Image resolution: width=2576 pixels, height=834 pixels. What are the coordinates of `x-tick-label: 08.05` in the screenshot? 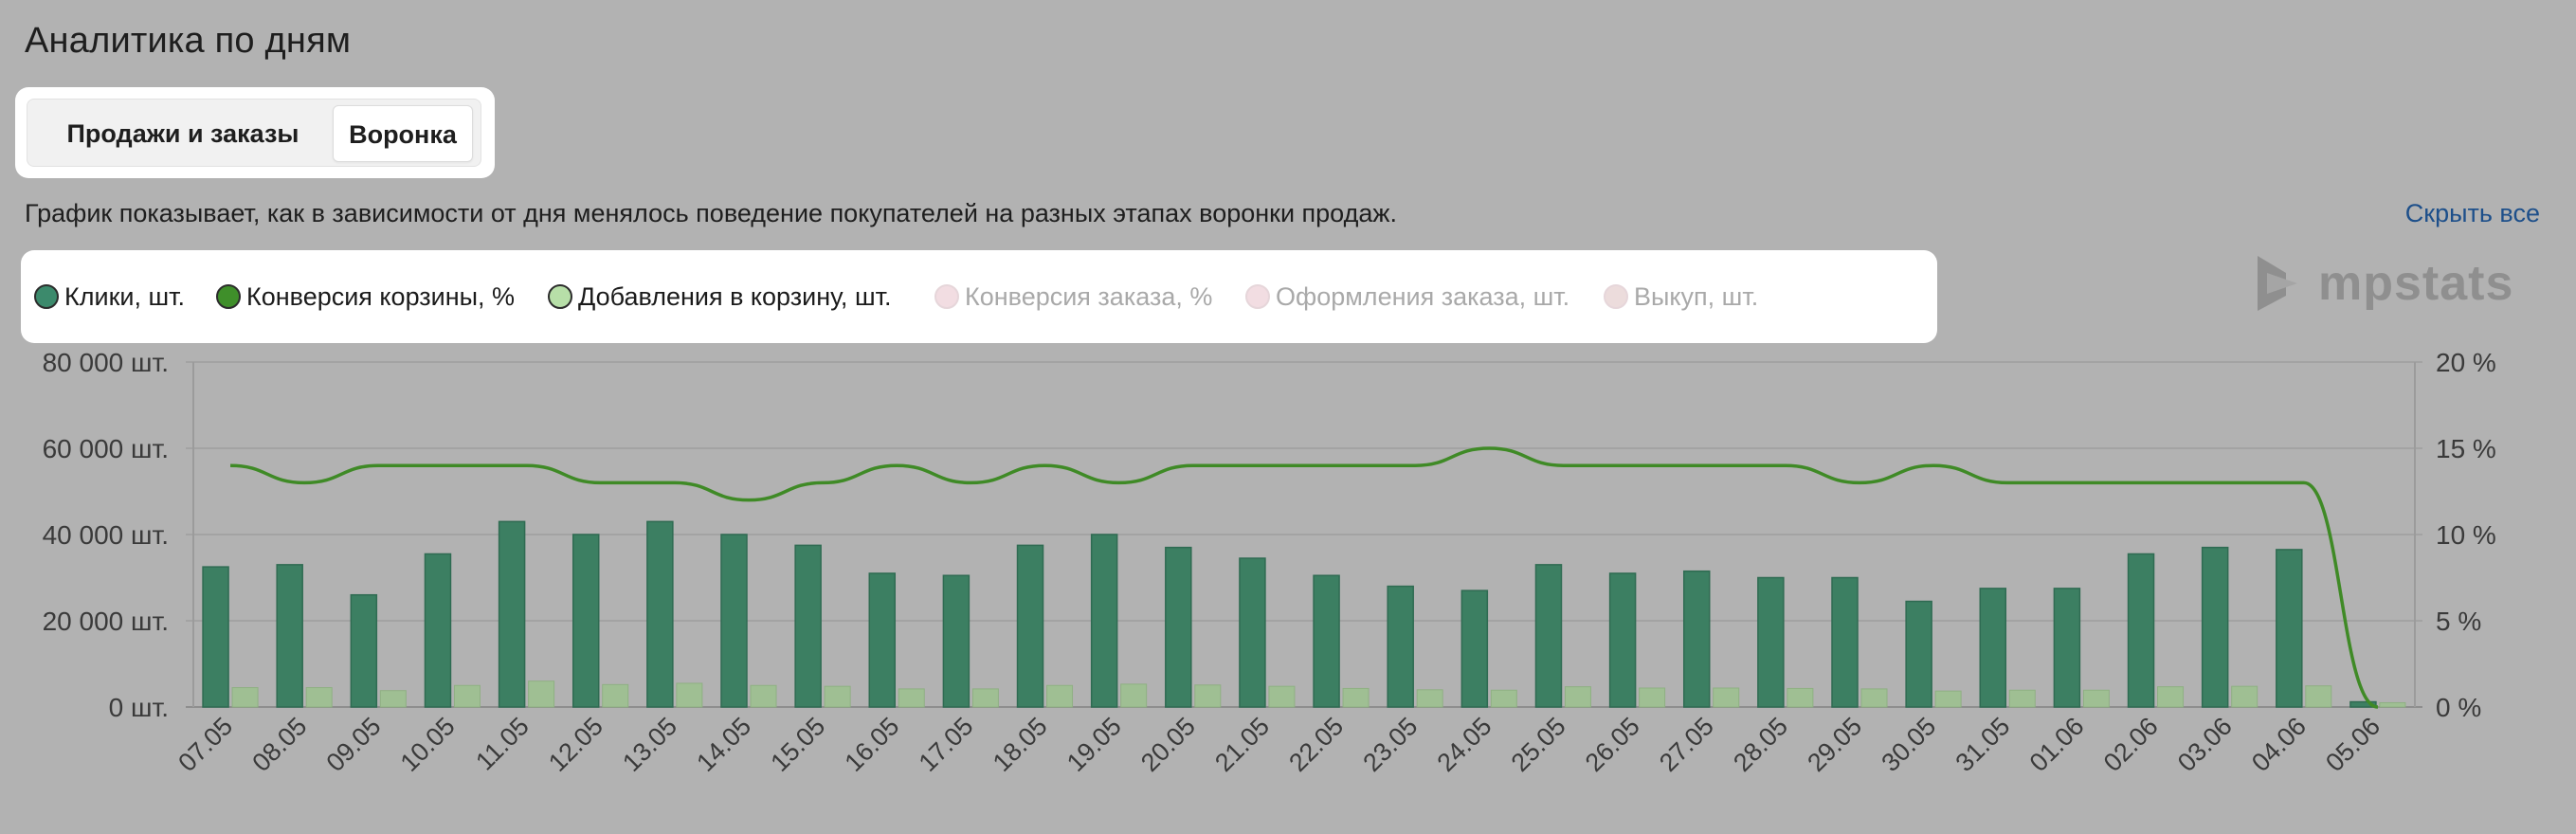 It's located at (279, 745).